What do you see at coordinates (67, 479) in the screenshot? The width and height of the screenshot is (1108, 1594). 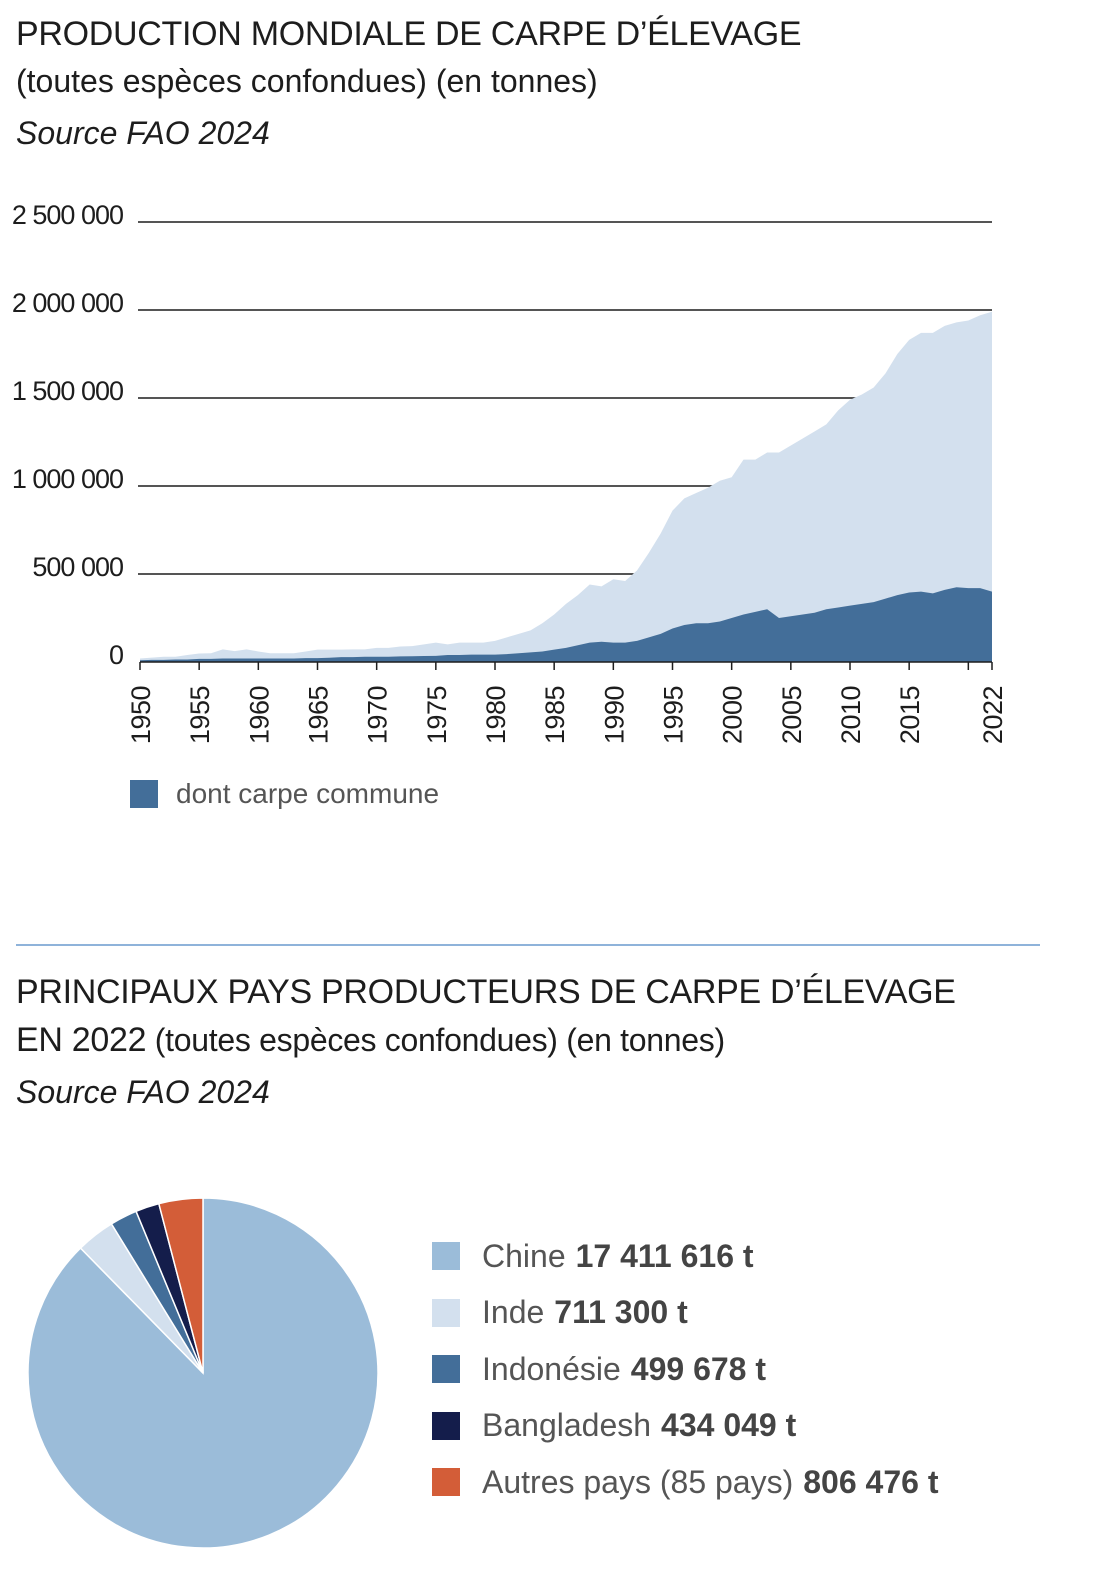 I see `y-tick-label: 1 000 000` at bounding box center [67, 479].